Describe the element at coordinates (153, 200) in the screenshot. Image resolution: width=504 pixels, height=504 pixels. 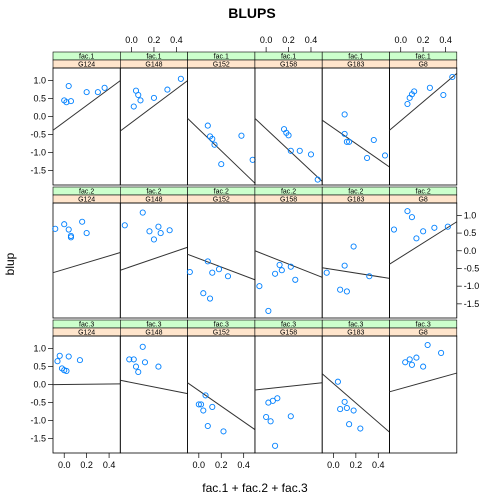
I see `strip-group-label: G148` at that location.